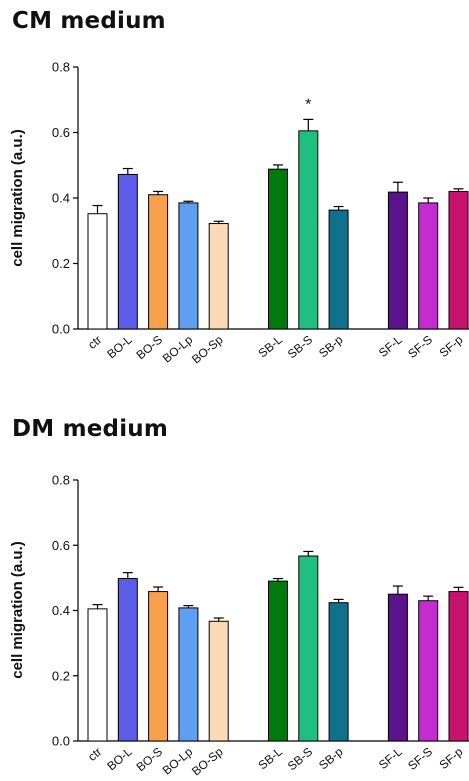 This screenshot has height=781, width=469. What do you see at coordinates (90, 429) in the screenshot?
I see `chart-title: DM medium` at bounding box center [90, 429].